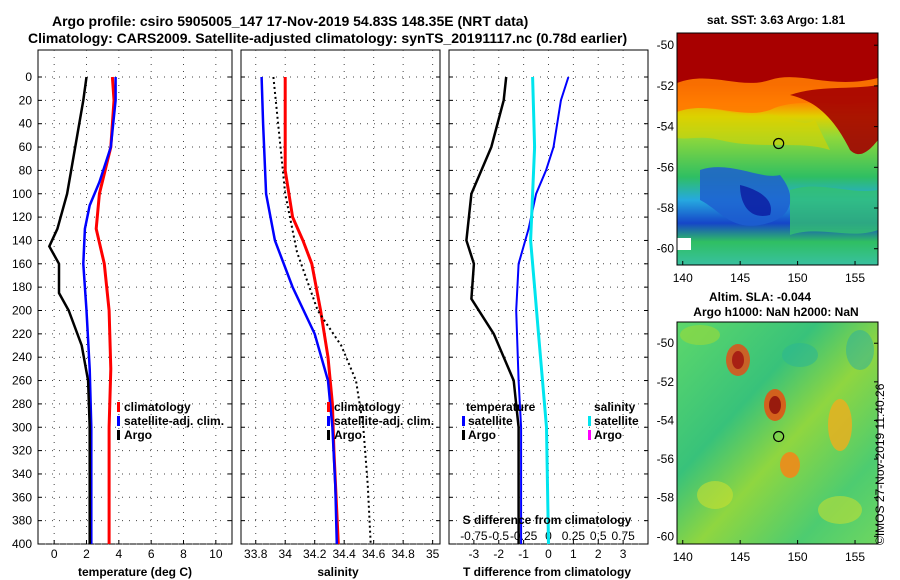  Describe the element at coordinates (666, 459) in the screenshot. I see `map-lat-tick-label: -56` at that location.